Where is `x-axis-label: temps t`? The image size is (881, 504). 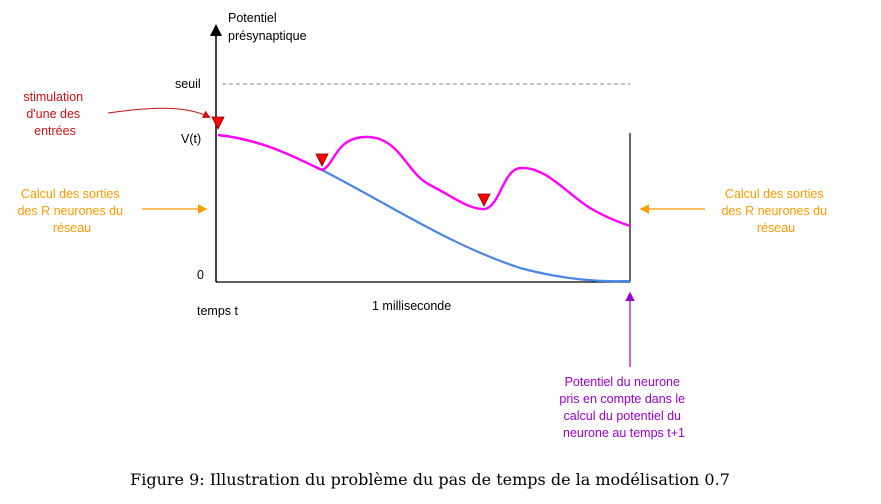 x-axis-label: temps t is located at coordinates (218, 311).